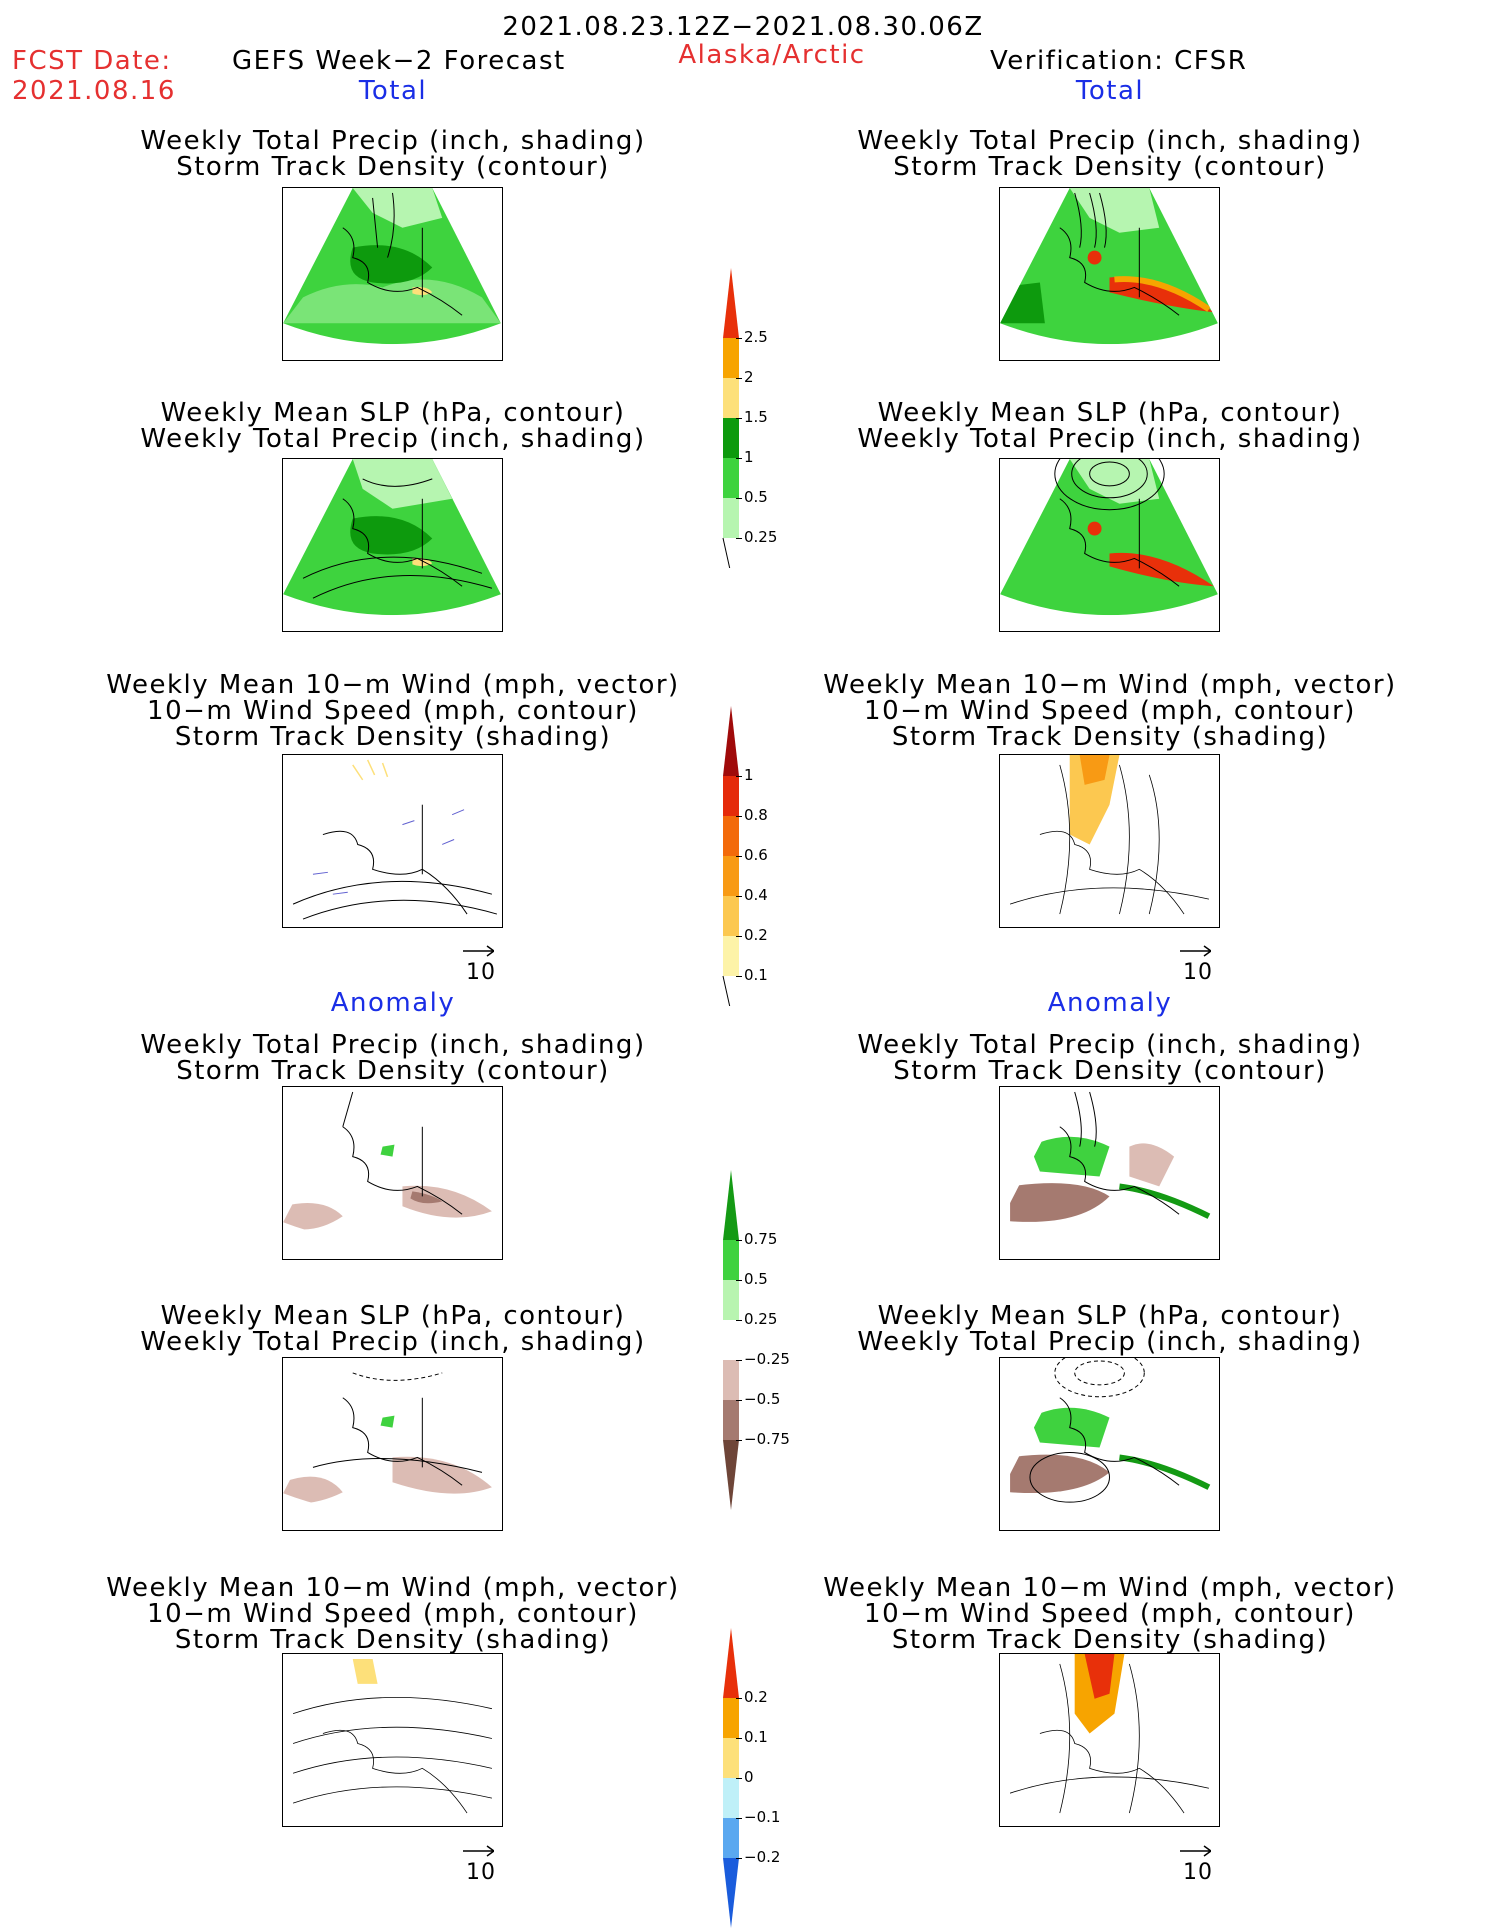 The width and height of the screenshot is (1487, 1932). What do you see at coordinates (756, 975) in the screenshot?
I see `colorbar-tick-label: 0.1` at bounding box center [756, 975].